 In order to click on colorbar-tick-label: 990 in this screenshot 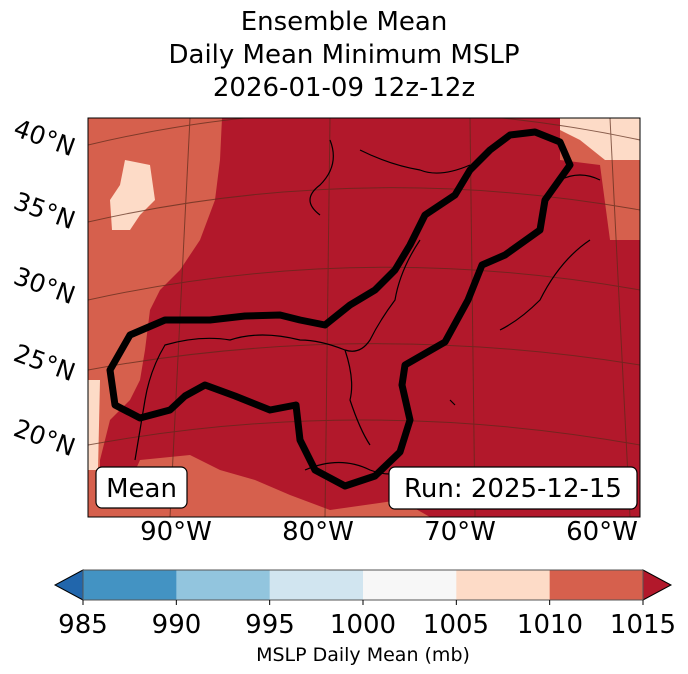, I will do `click(177, 625)`.